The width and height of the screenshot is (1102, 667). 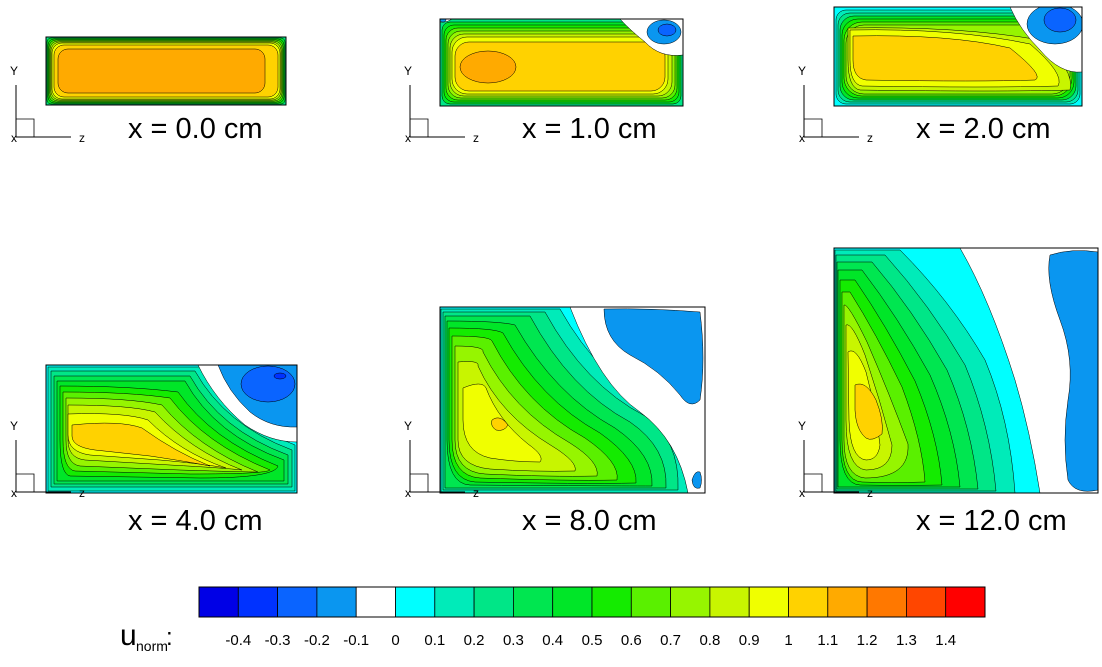 I want to click on legend-tick-label: -0.2, so click(x=317, y=640).